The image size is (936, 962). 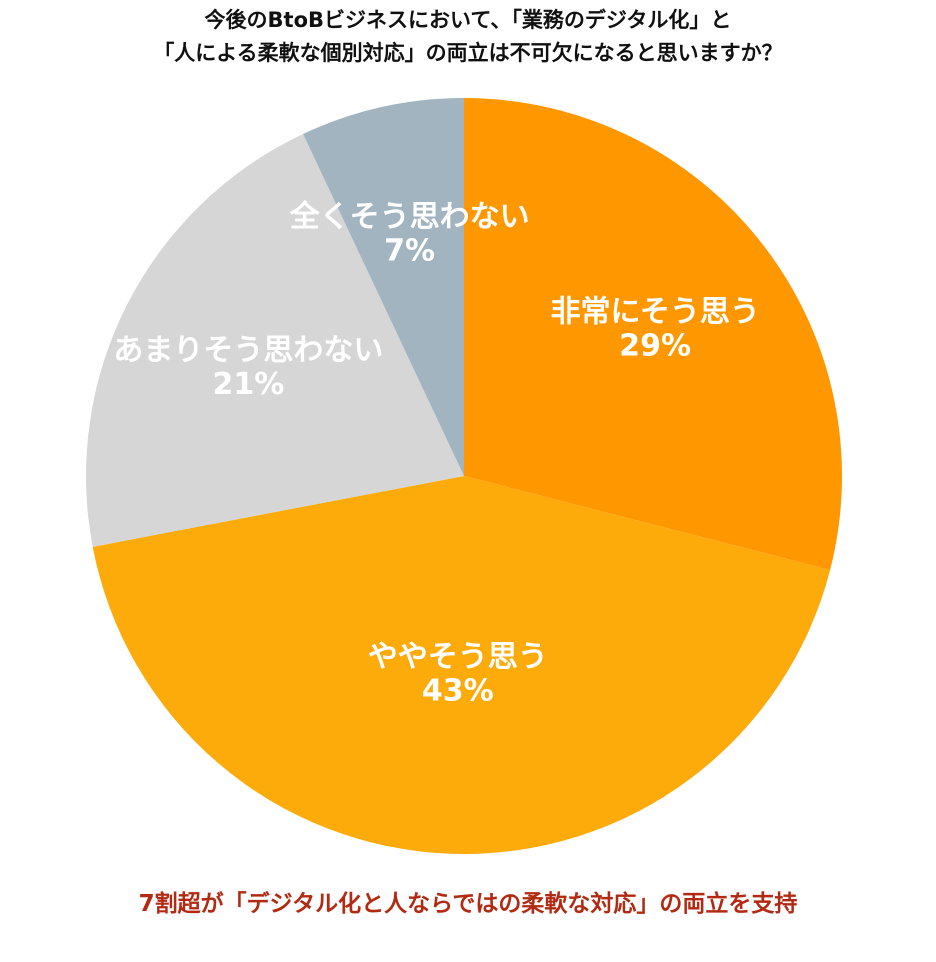 I want to click on slice-label-value-1: 29%, so click(x=655, y=346).